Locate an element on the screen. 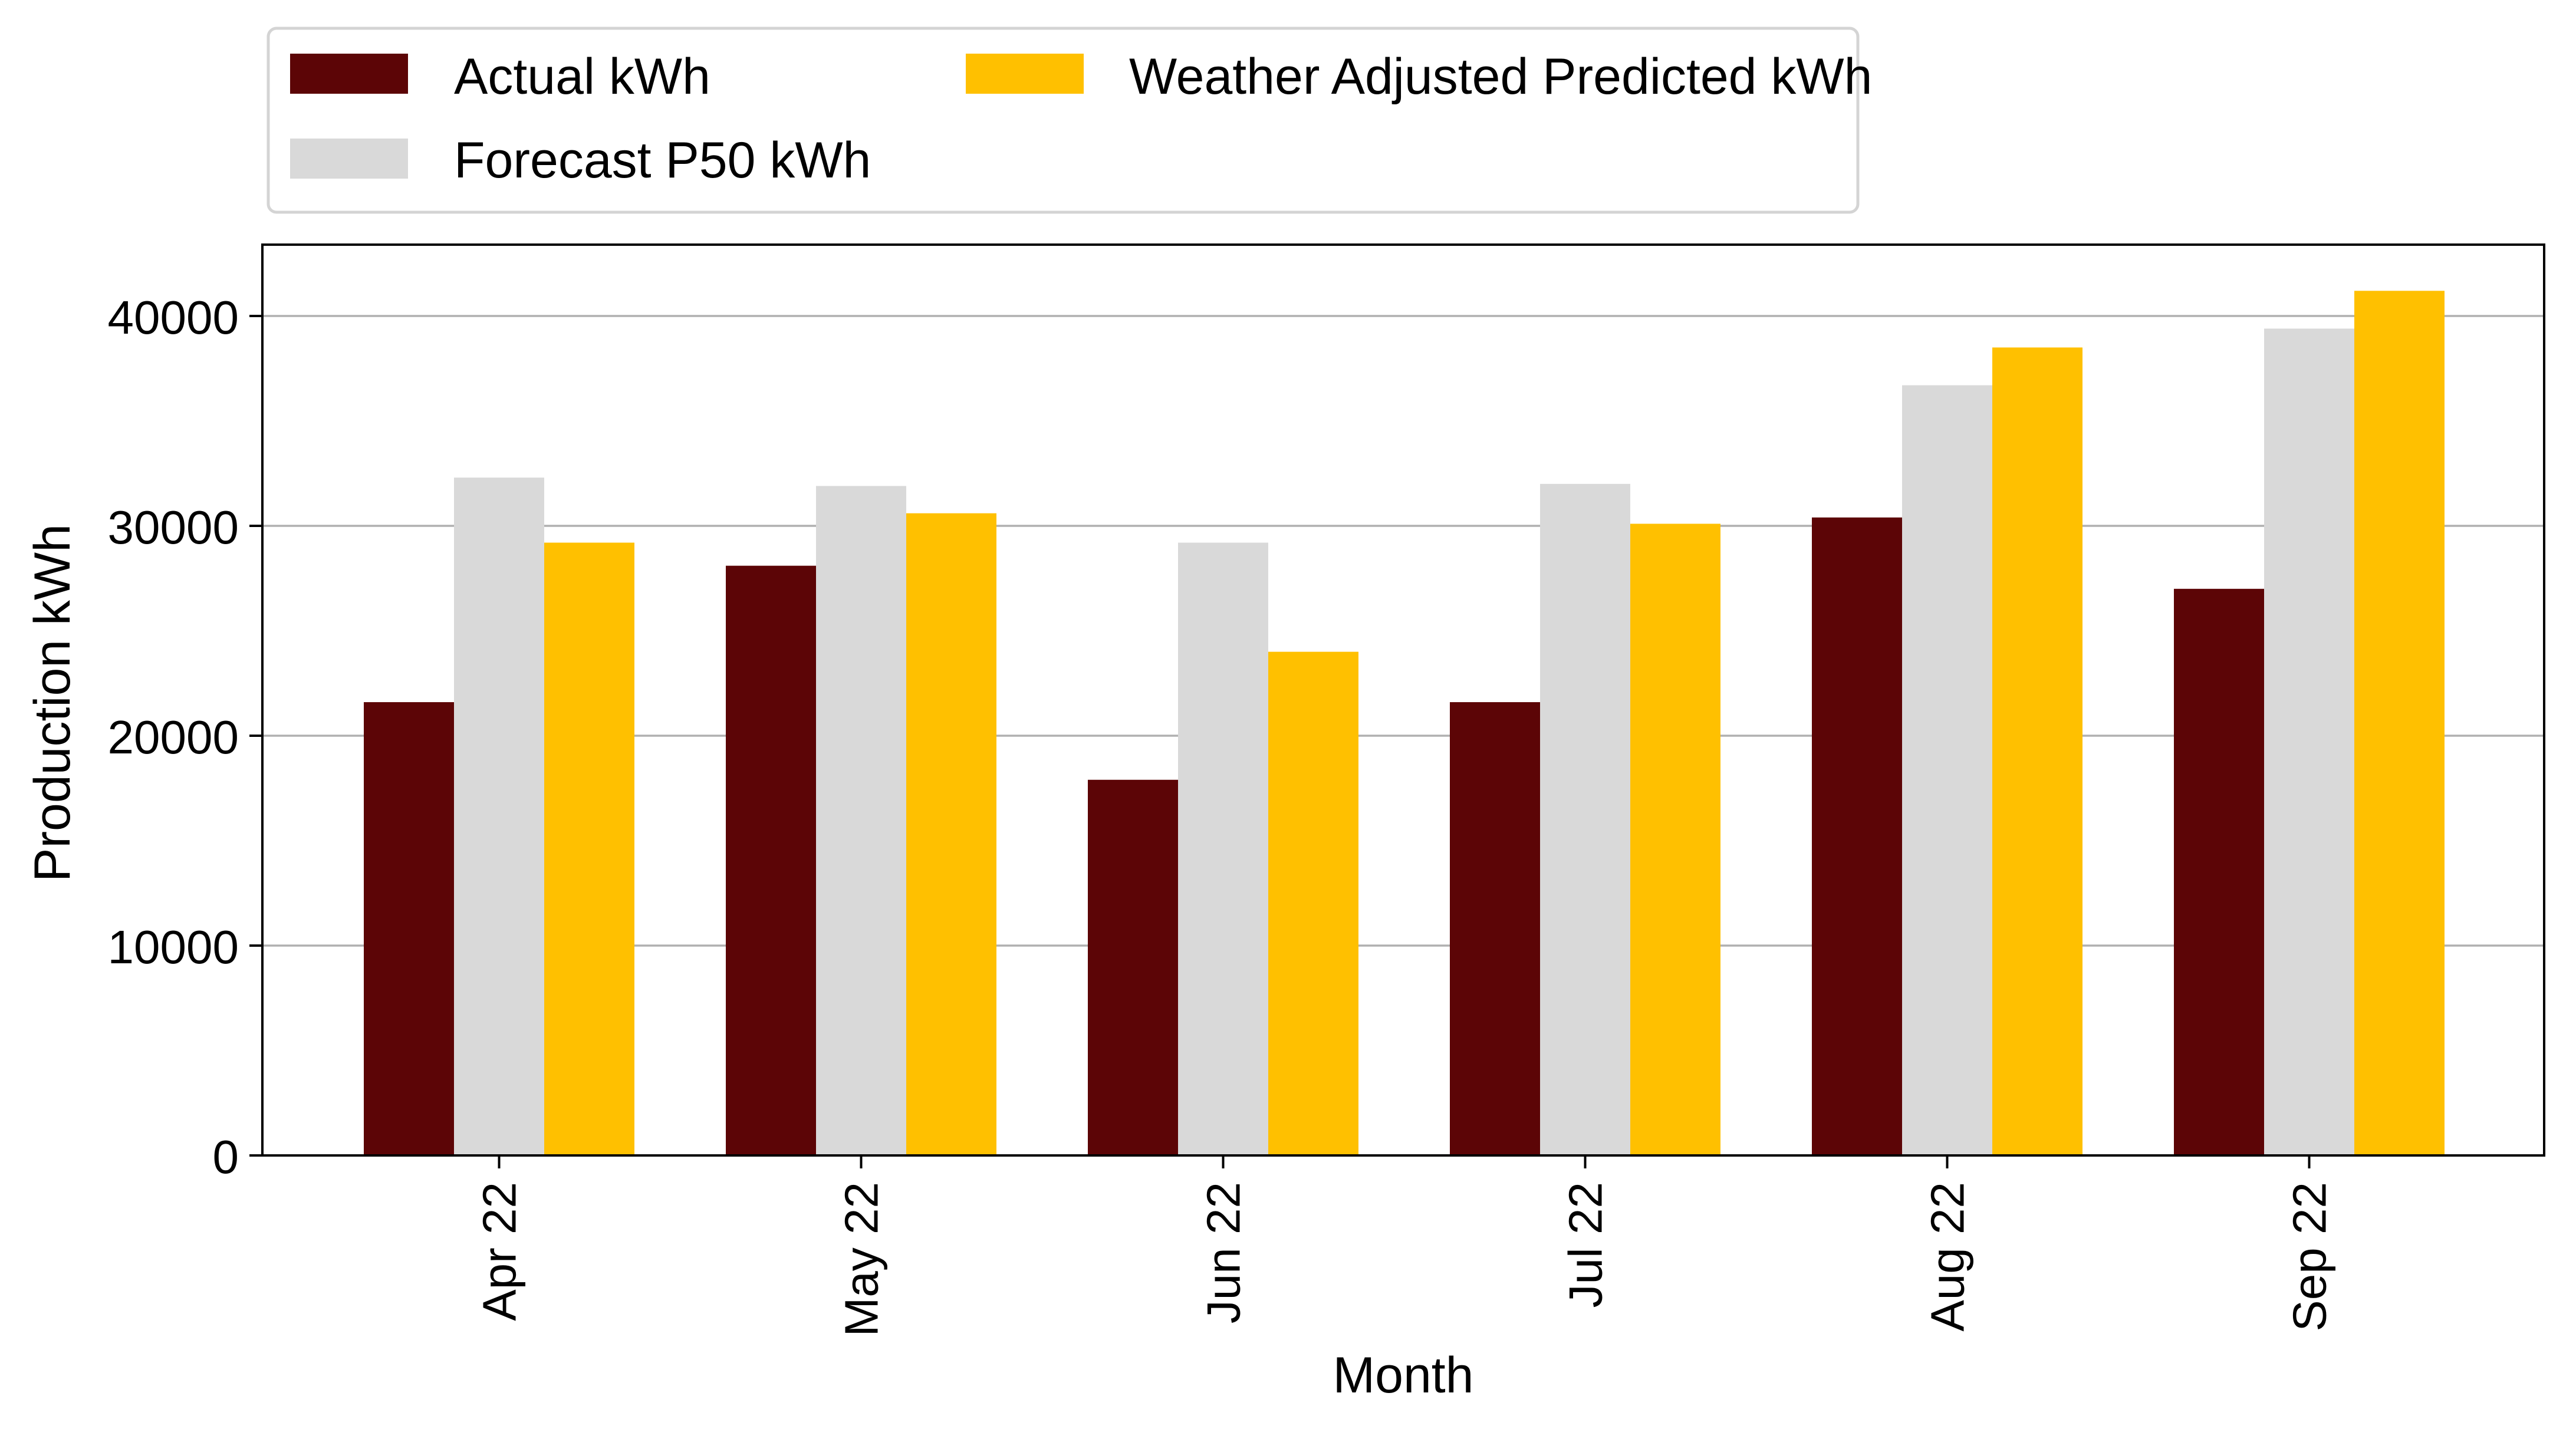 This screenshot has width=2576, height=1439. x-tick-label: Jun 22 is located at coordinates (1223, 1253).